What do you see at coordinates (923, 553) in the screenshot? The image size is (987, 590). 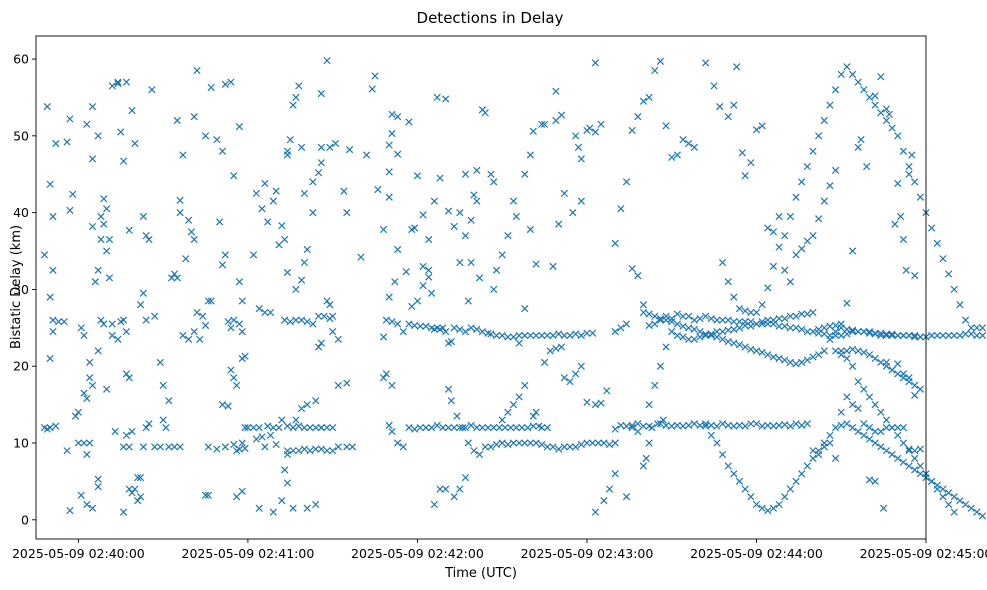 I see `x-tick-label: 2025-05-09 02:45:00` at bounding box center [923, 553].